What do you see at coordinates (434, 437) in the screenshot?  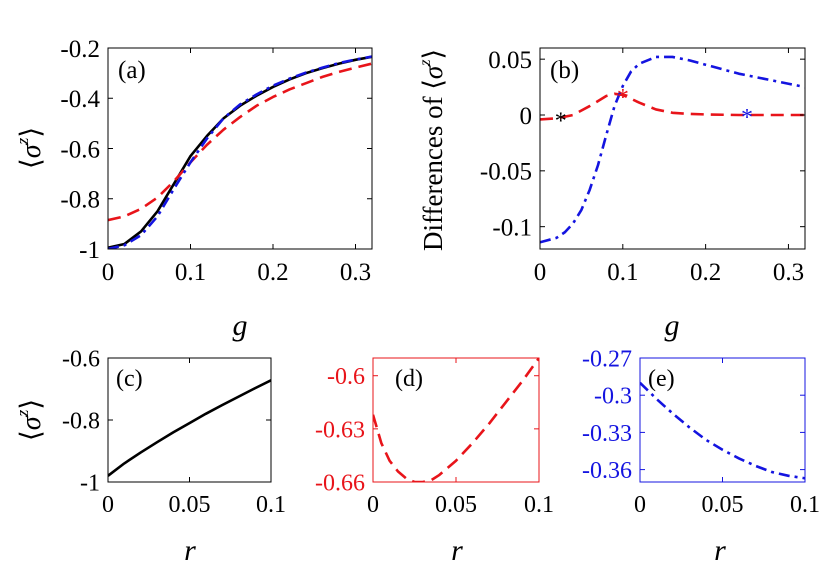 I see `panel-d: 0 0.05 0.1 -0.66 -0.63 -0.6 (d)` at bounding box center [434, 437].